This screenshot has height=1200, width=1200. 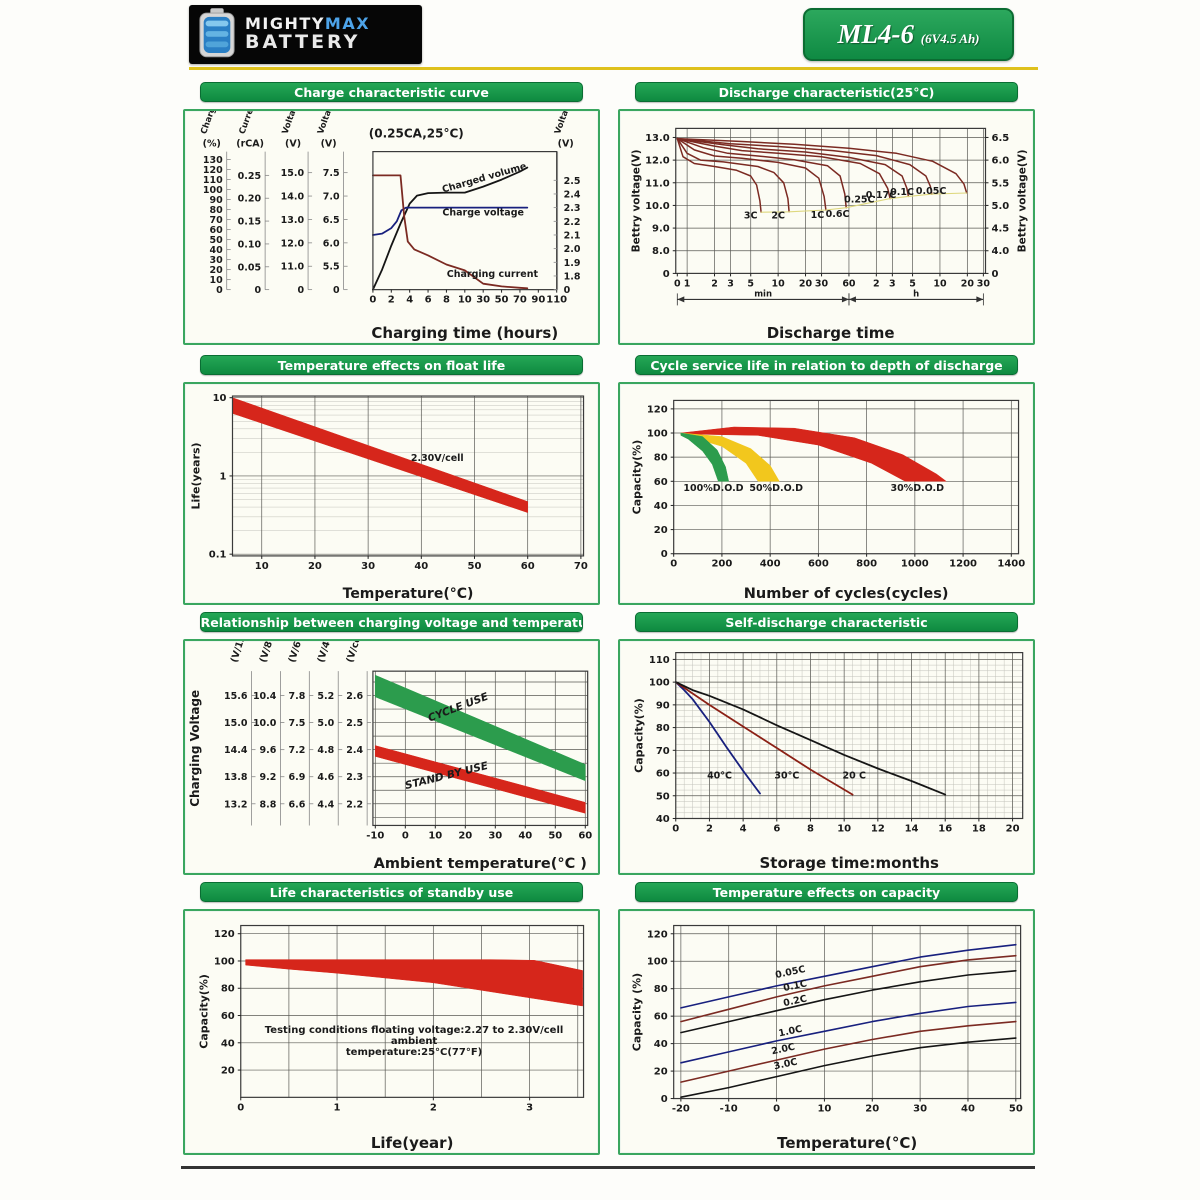 I want to click on svg-text: 1400, so click(x=1011, y=564).